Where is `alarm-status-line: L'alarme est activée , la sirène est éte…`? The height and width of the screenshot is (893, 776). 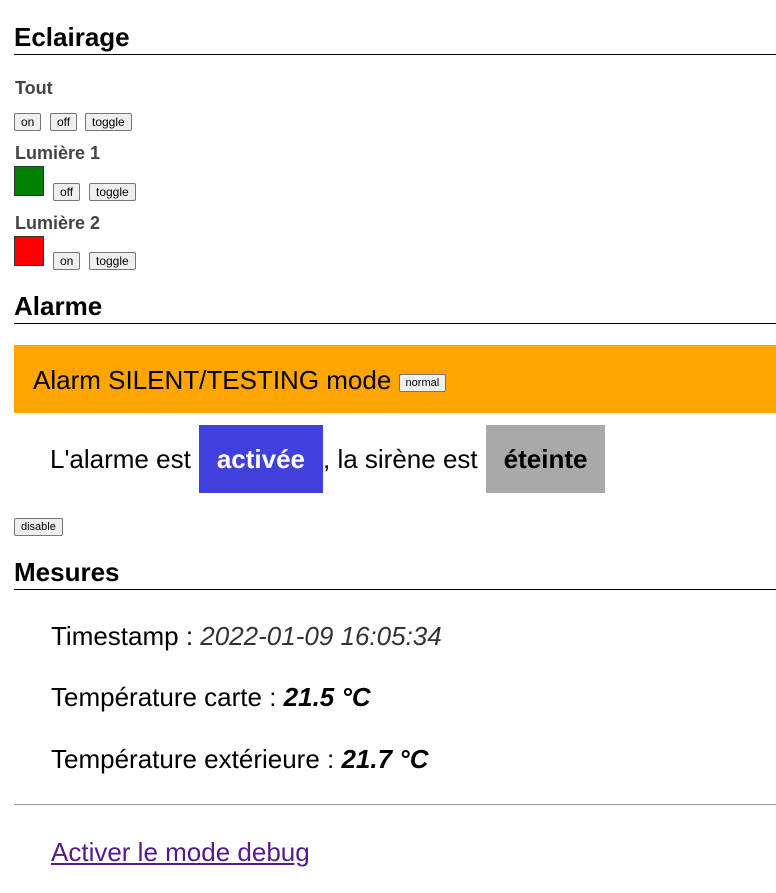
alarm-status-line: L'alarme est activée , la sirène est éte… is located at coordinates (328, 459).